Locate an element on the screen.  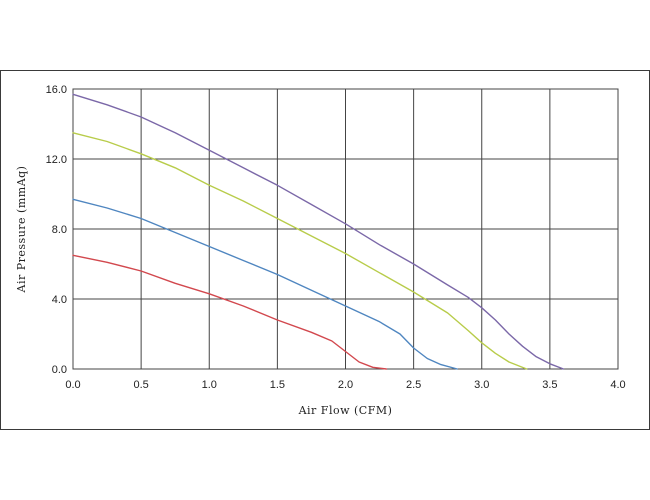
y-tick-label: 0.0 is located at coordinates (59, 370).